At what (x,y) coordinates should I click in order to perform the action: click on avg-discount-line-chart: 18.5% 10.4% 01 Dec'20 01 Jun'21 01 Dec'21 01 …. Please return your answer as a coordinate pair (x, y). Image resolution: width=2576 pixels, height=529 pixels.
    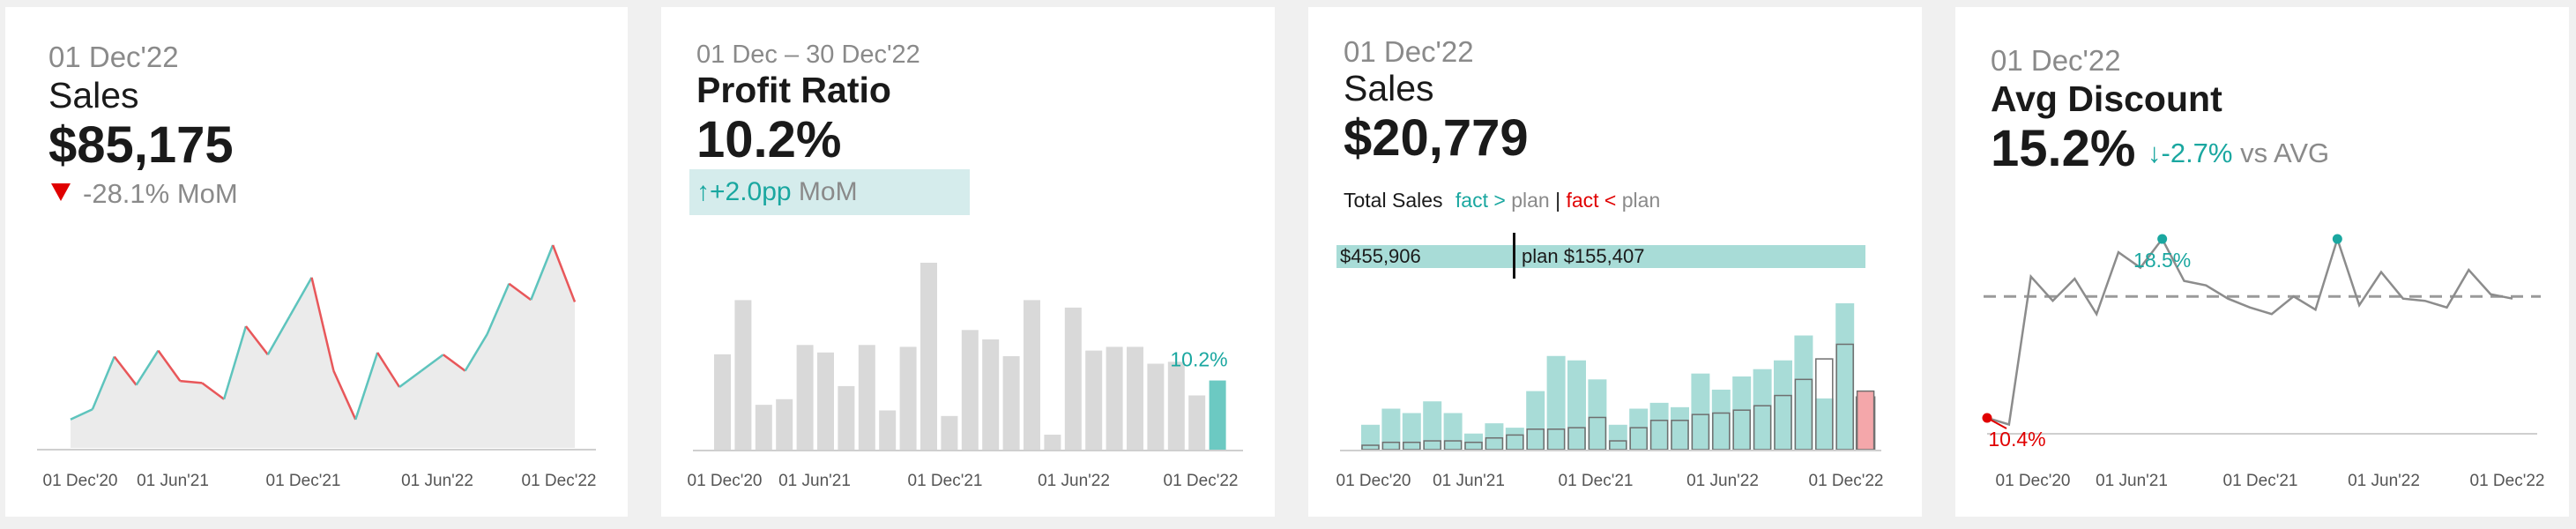
    Looking at the image, I should click on (2263, 362).